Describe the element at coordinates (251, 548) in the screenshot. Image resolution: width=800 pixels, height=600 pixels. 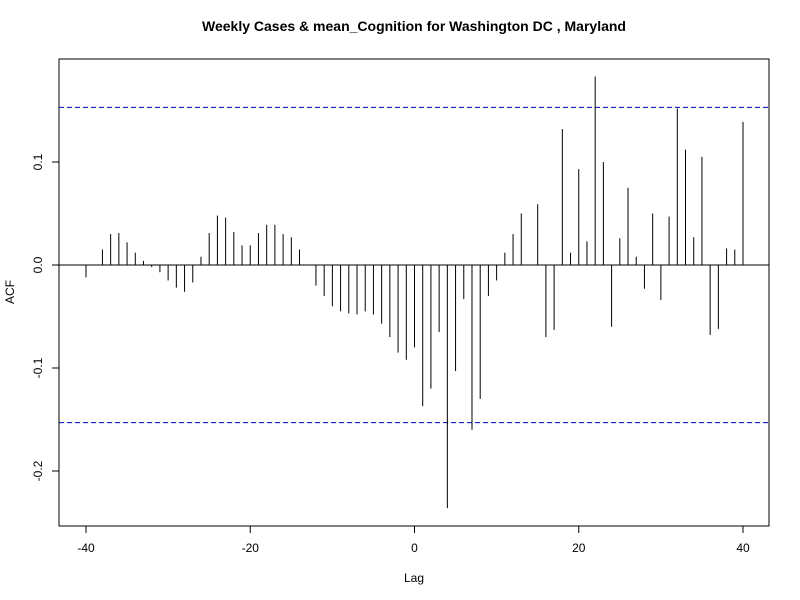
I see `x-tick-label: -20` at that location.